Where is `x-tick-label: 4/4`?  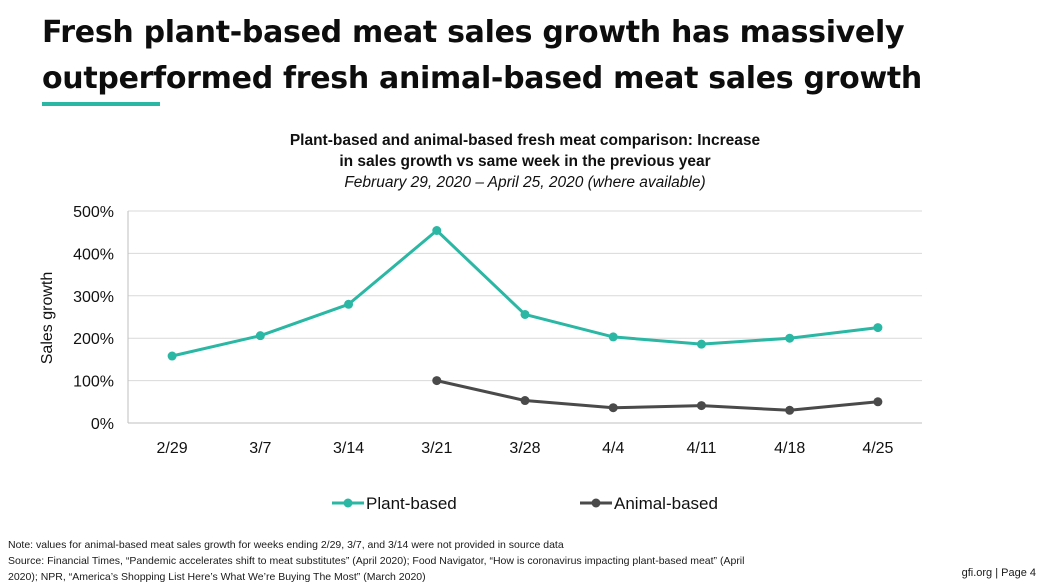
x-tick-label: 4/4 is located at coordinates (613, 448).